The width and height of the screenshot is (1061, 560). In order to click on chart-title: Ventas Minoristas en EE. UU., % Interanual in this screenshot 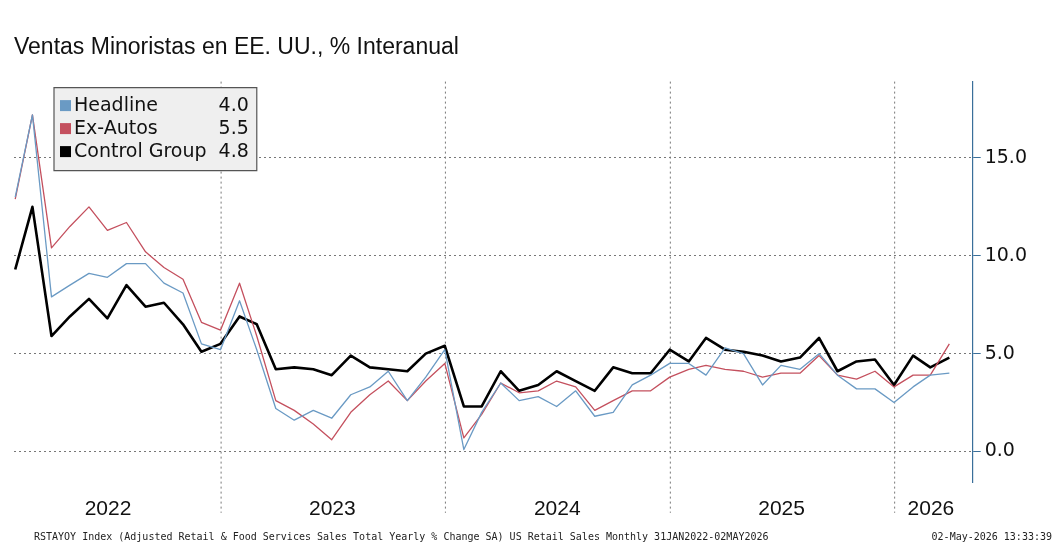, I will do `click(236, 46)`.